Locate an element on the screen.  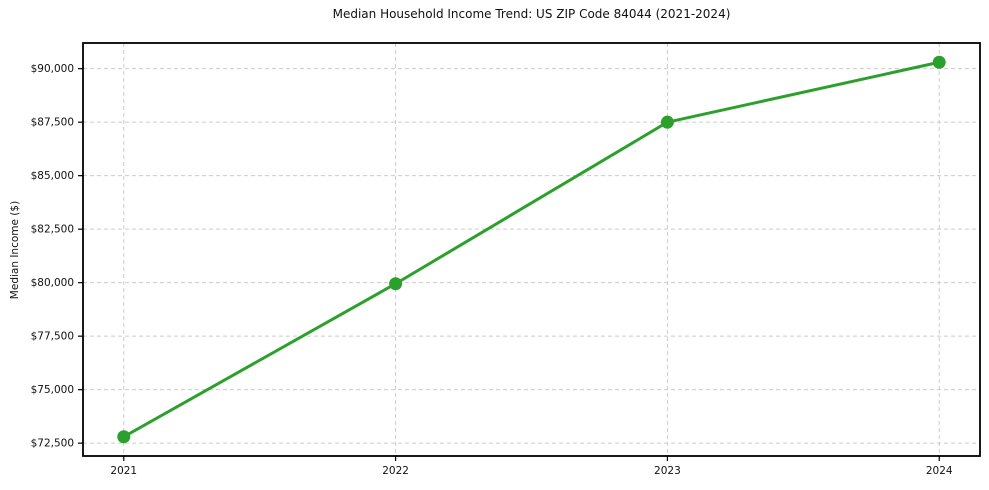
x-tick-label: 2022 is located at coordinates (395, 471).